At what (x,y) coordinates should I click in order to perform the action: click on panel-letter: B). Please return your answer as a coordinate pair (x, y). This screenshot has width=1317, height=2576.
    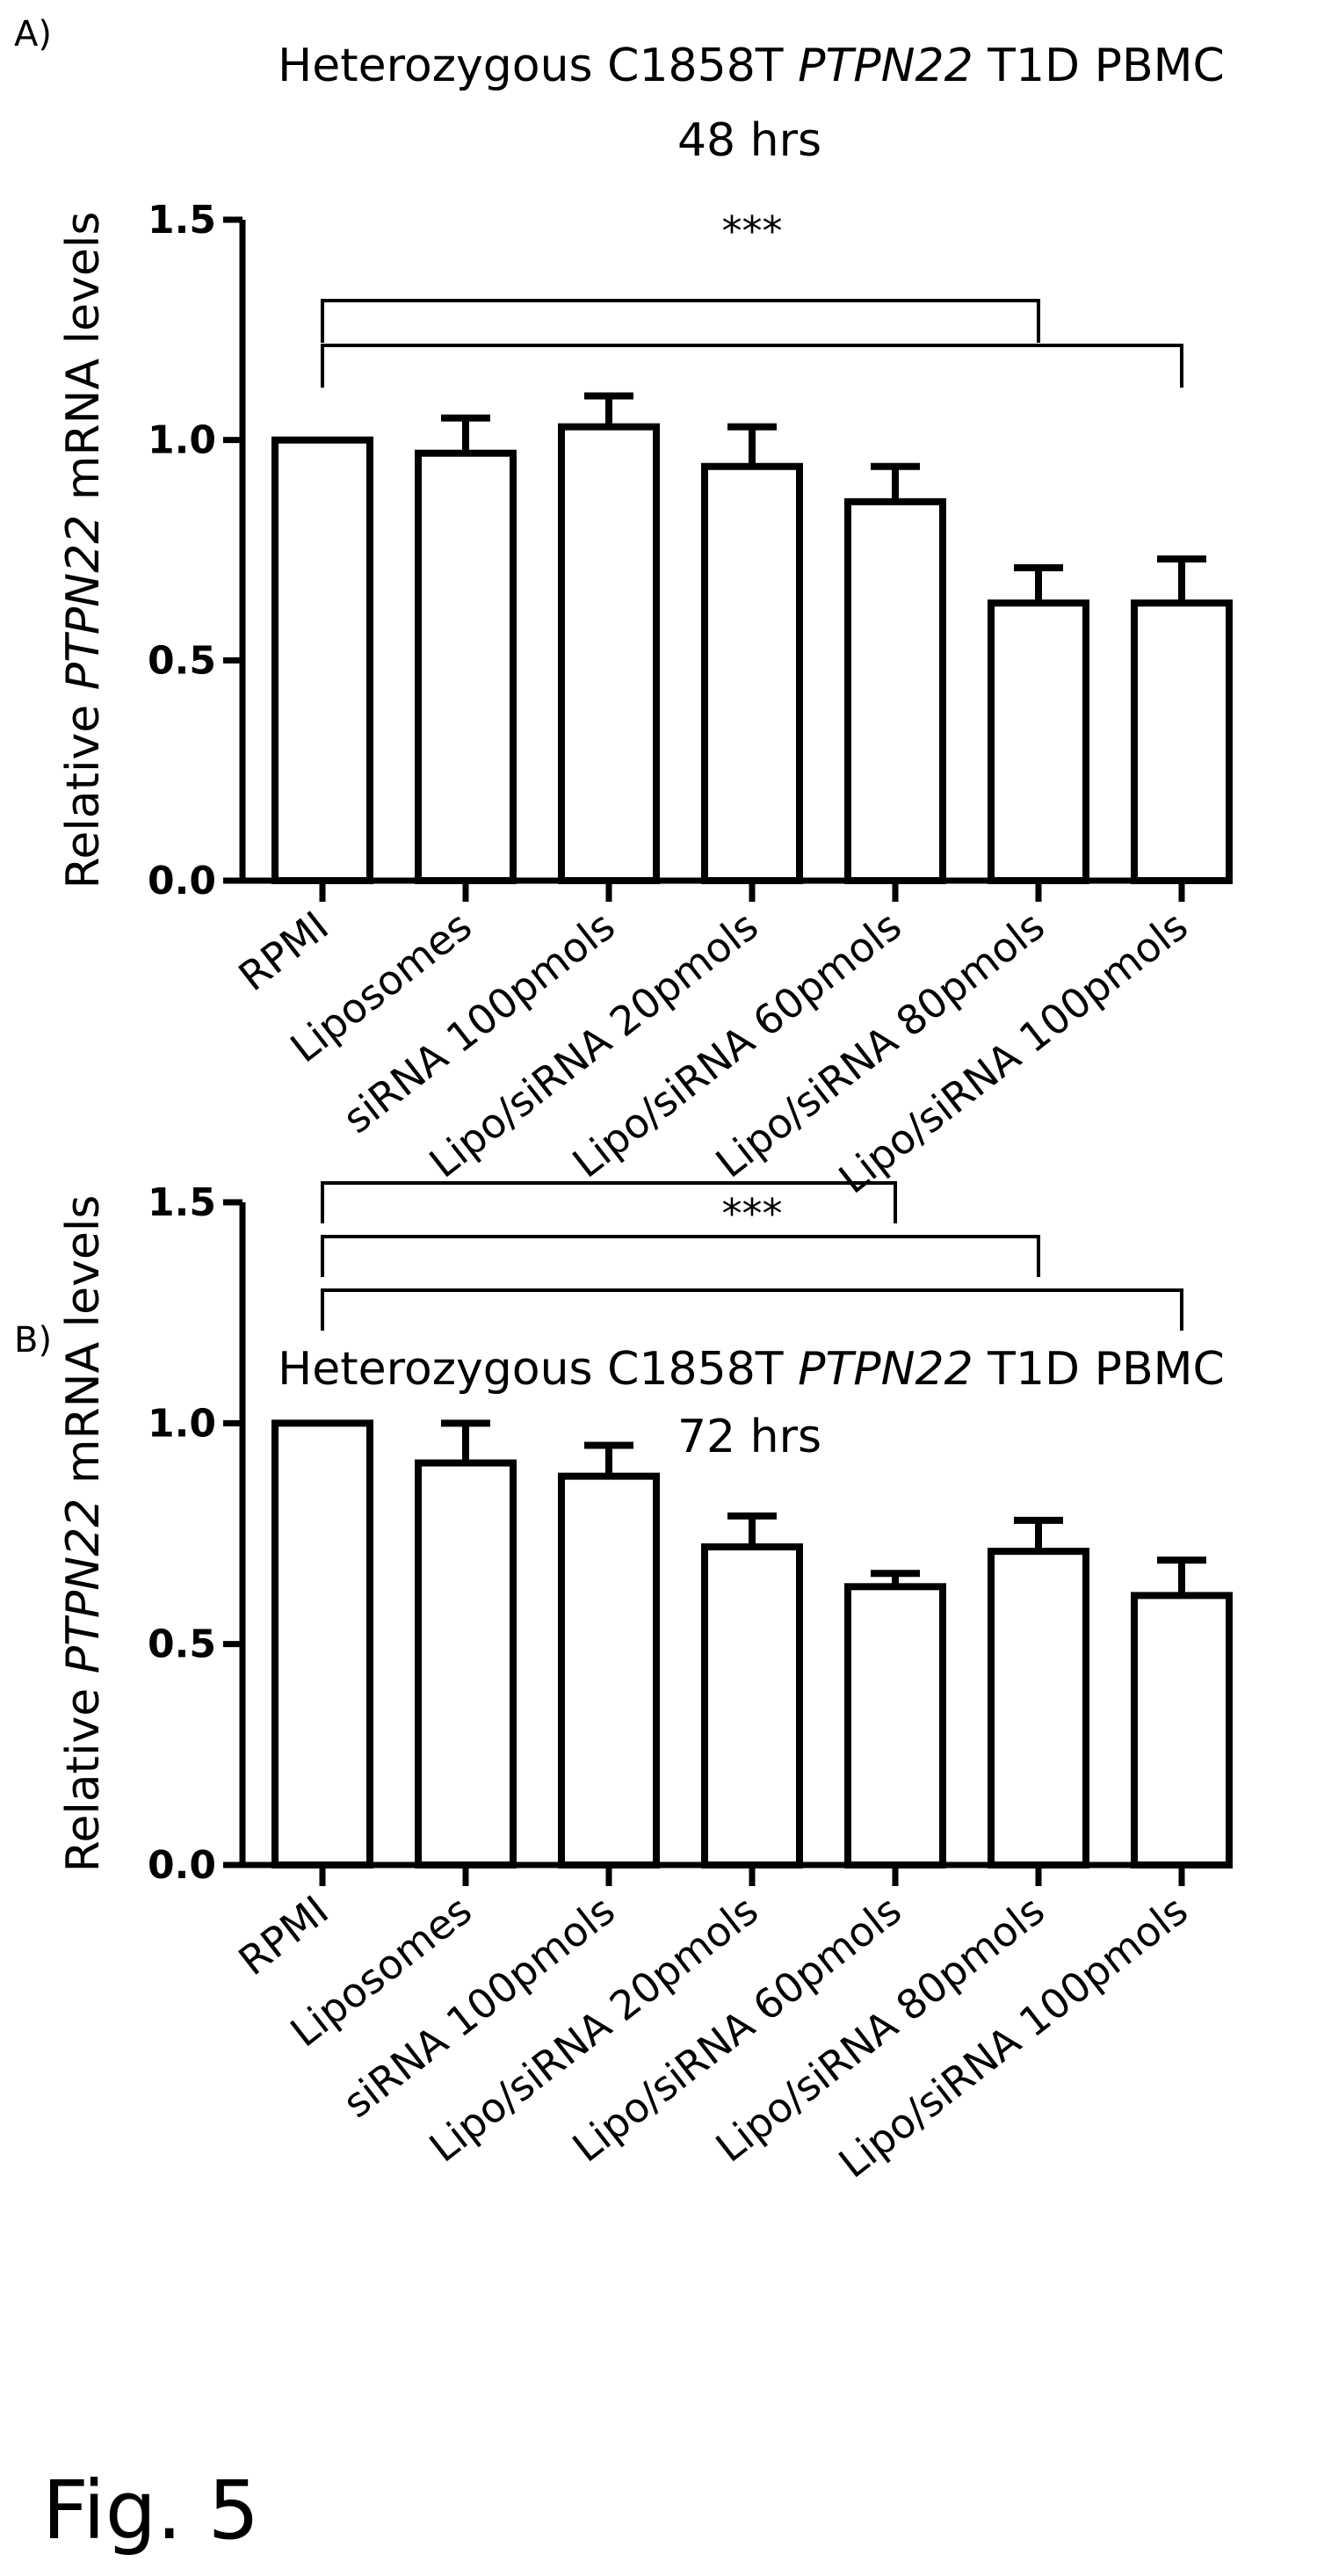
    Looking at the image, I should click on (33, 1340).